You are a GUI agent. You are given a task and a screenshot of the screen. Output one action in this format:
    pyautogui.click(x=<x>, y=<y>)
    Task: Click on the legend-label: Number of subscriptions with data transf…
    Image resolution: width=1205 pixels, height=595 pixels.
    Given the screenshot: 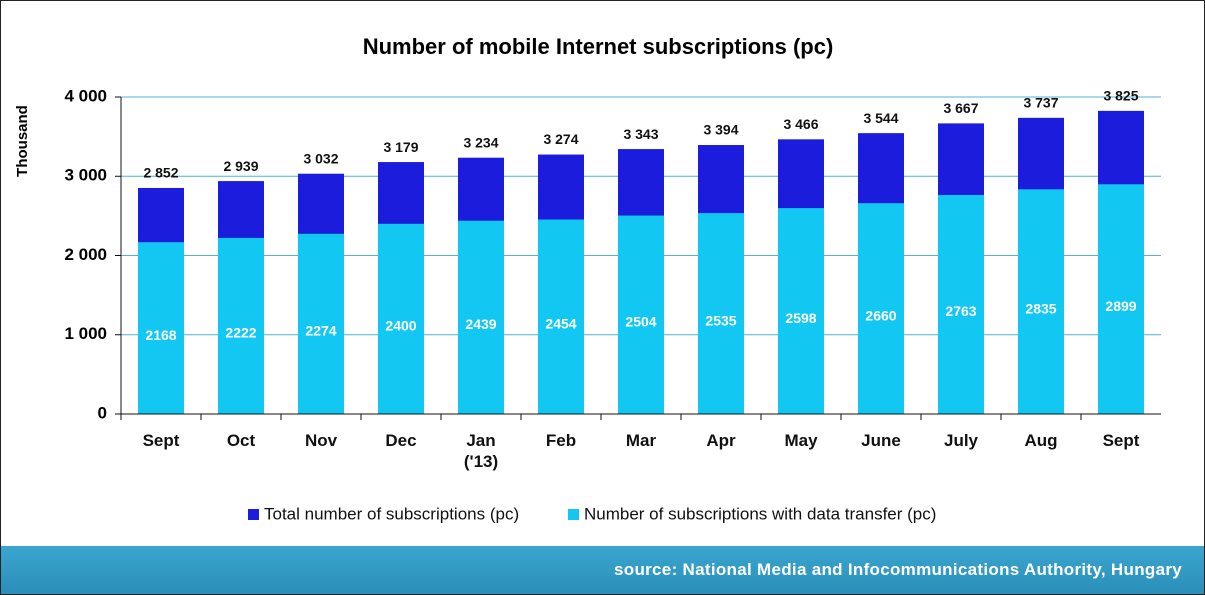 What is the action you would take?
    pyautogui.click(x=760, y=513)
    